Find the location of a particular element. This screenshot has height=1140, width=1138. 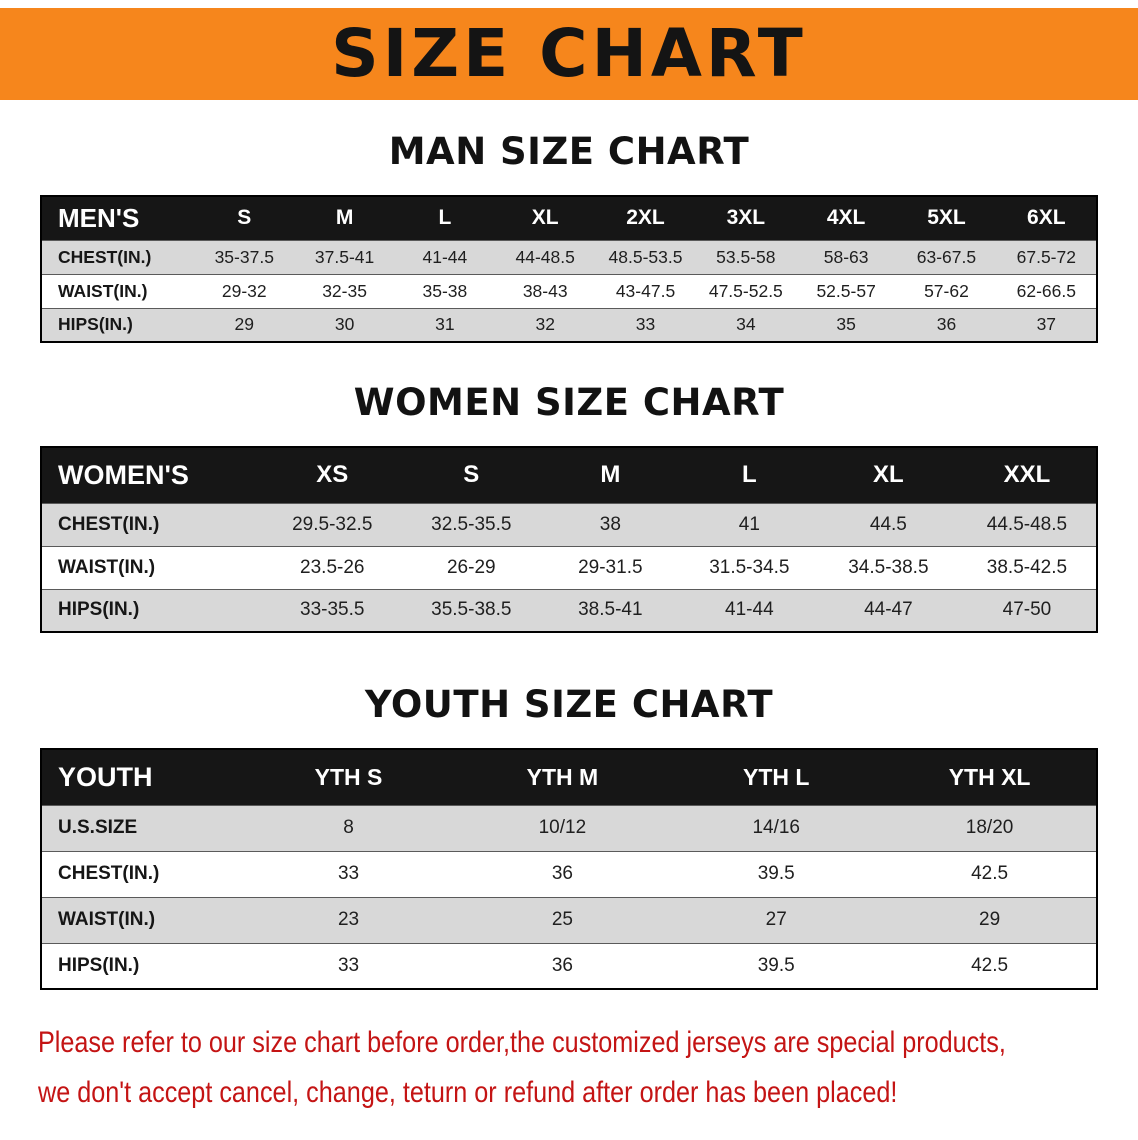

youth-column-header: YTH M is located at coordinates (562, 777).